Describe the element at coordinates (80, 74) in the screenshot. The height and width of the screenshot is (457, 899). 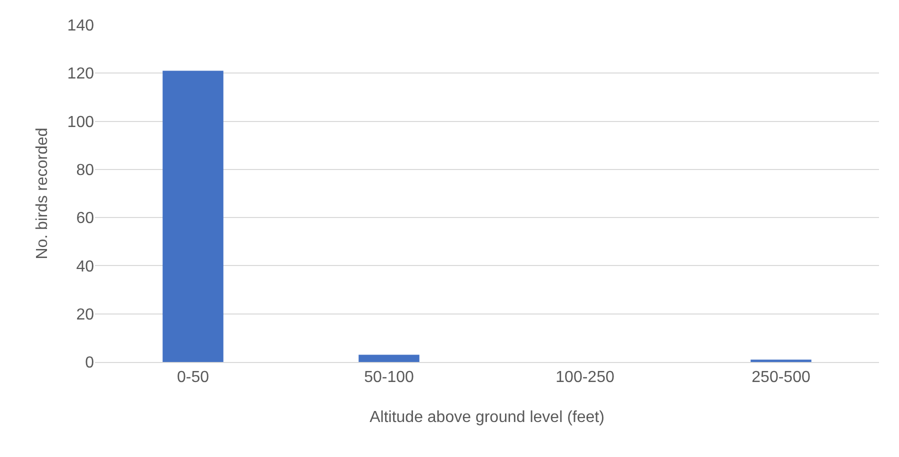
I see `y-tick-label: 120` at that location.